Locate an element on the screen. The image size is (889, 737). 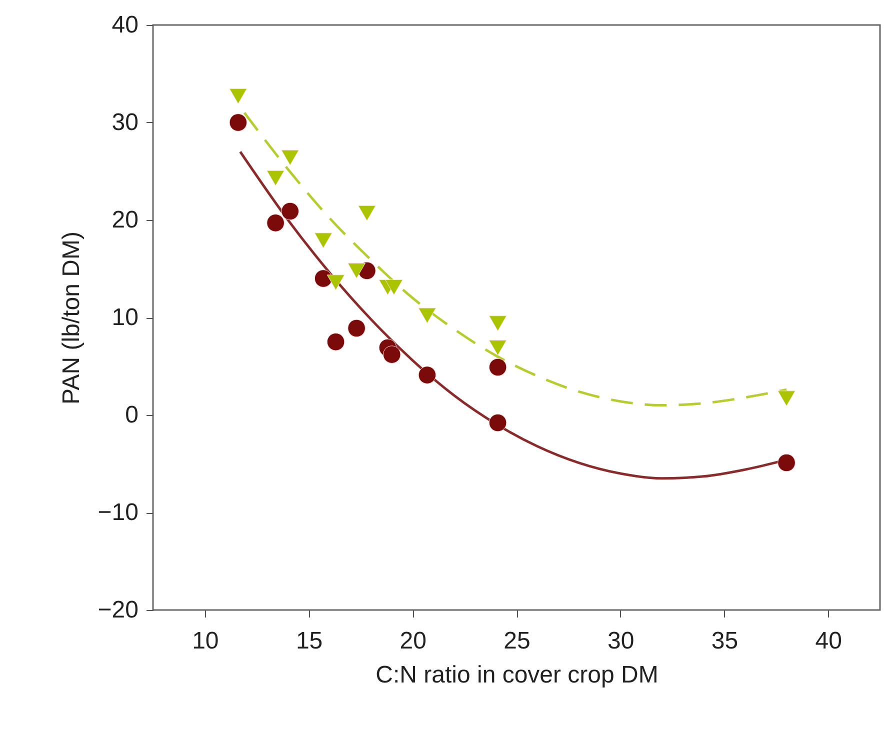
y-tick-label: 0 is located at coordinates (131, 415).